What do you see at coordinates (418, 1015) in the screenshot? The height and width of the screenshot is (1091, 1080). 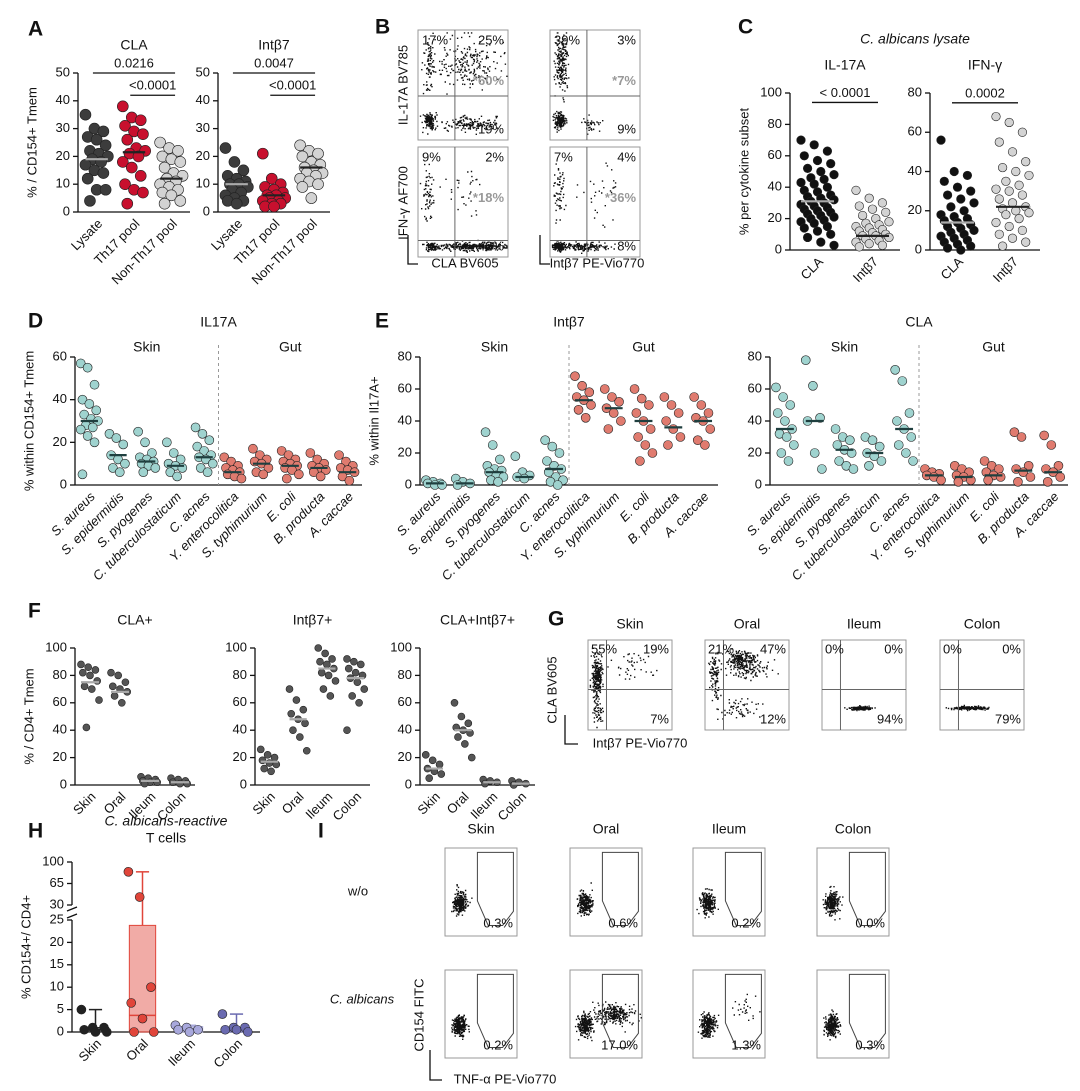 I see `y-axis-label: CD154 FITC` at bounding box center [418, 1015].